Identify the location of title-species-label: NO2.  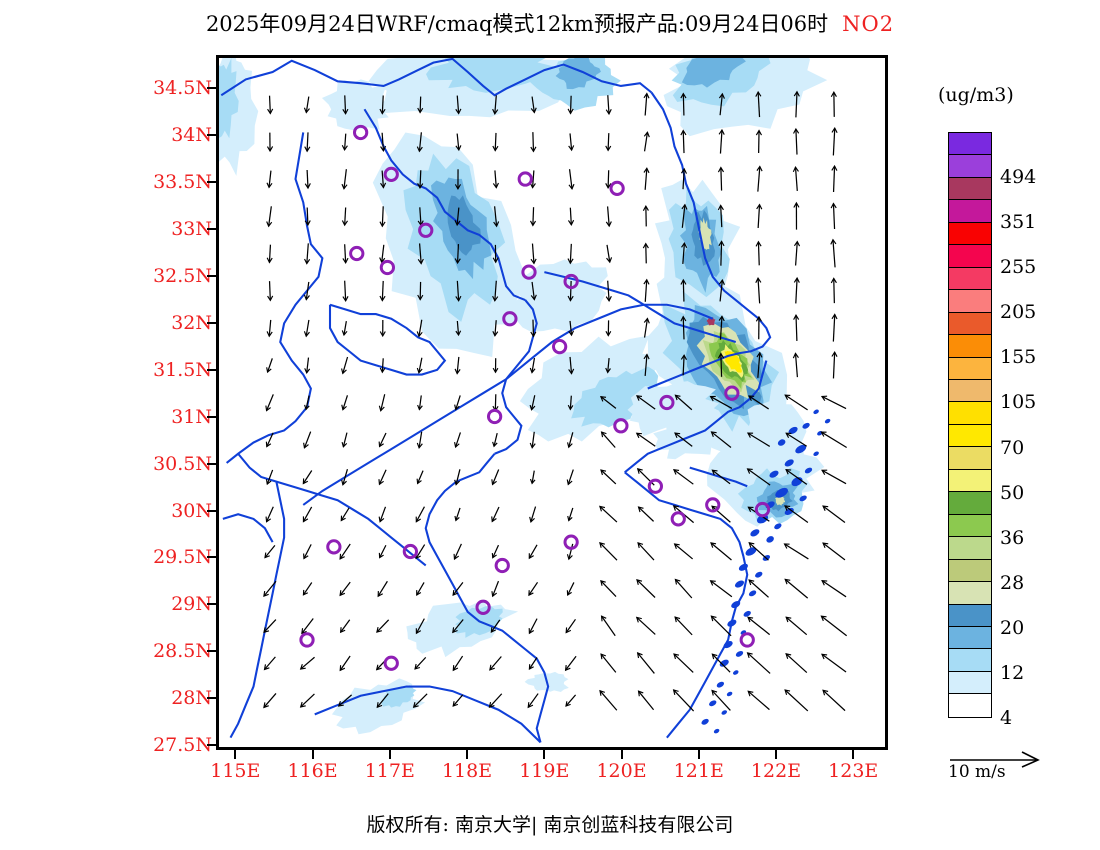
(868, 24).